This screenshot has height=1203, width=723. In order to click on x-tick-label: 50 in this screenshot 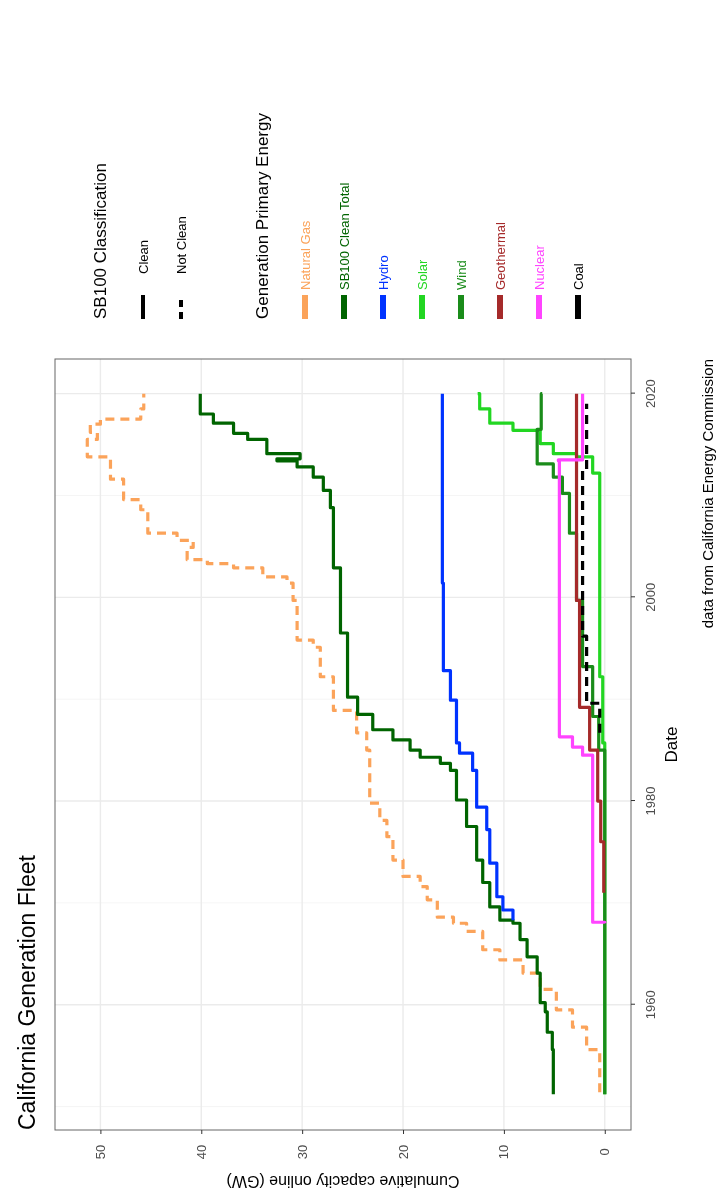, I will do `click(100, 1152)`.